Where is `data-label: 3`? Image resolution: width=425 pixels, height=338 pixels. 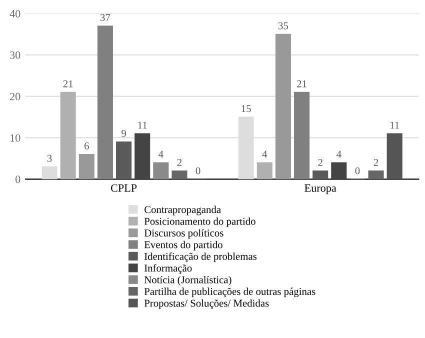
data-label: 3 is located at coordinates (49, 158).